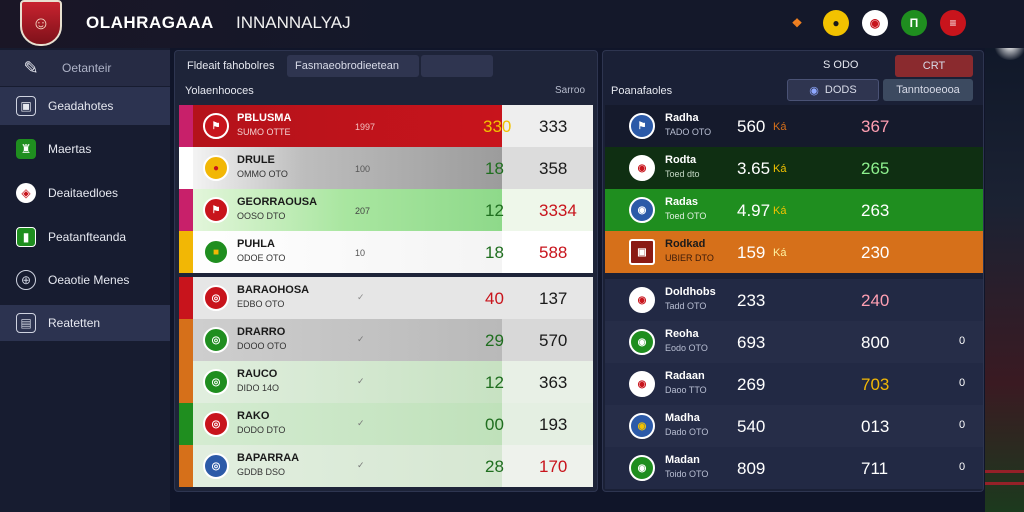 This screenshot has height=512, width=1024. I want to click on sidebar-item-1: ♜ Maertas, so click(85, 149).